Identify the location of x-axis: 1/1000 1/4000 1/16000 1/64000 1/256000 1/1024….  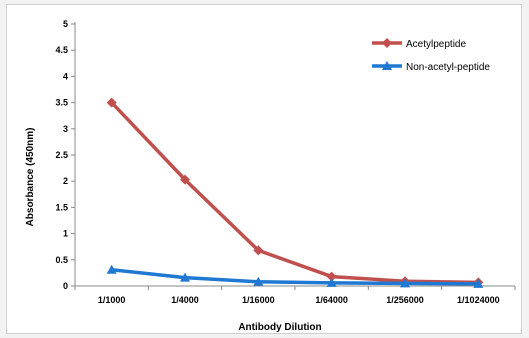
(295, 295).